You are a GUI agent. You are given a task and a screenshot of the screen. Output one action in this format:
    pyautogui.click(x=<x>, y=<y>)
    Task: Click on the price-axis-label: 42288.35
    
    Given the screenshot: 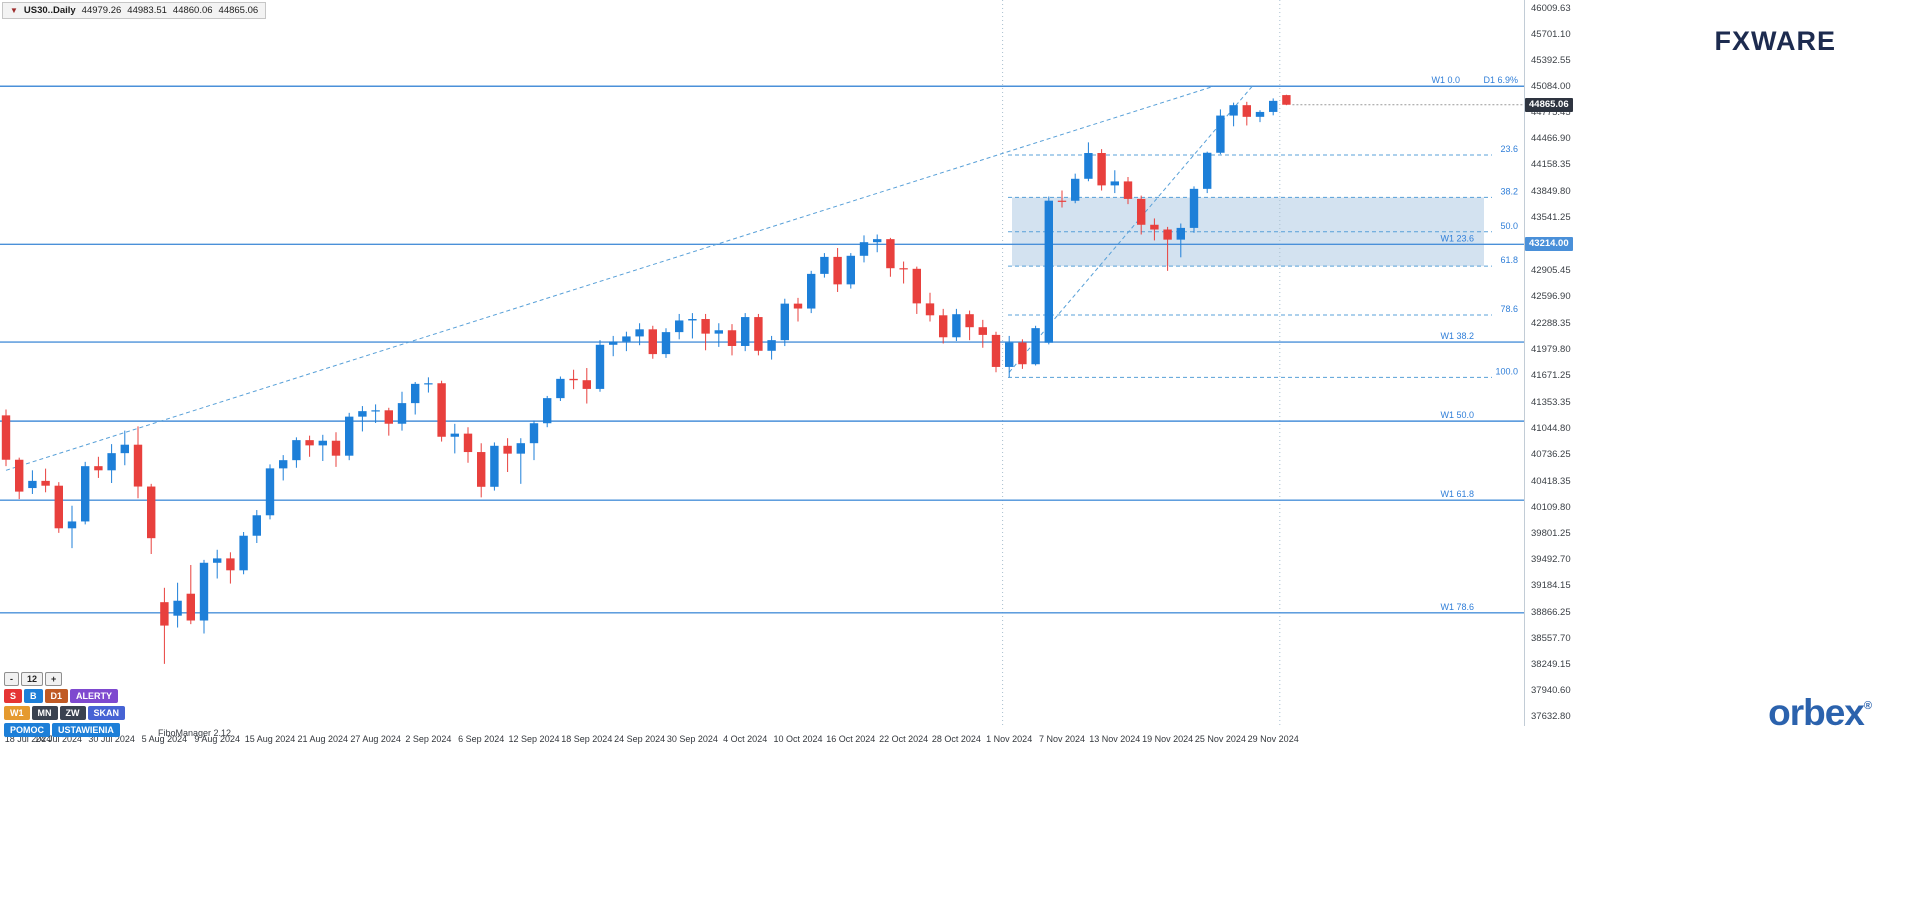 What is the action you would take?
    pyautogui.click(x=1551, y=323)
    